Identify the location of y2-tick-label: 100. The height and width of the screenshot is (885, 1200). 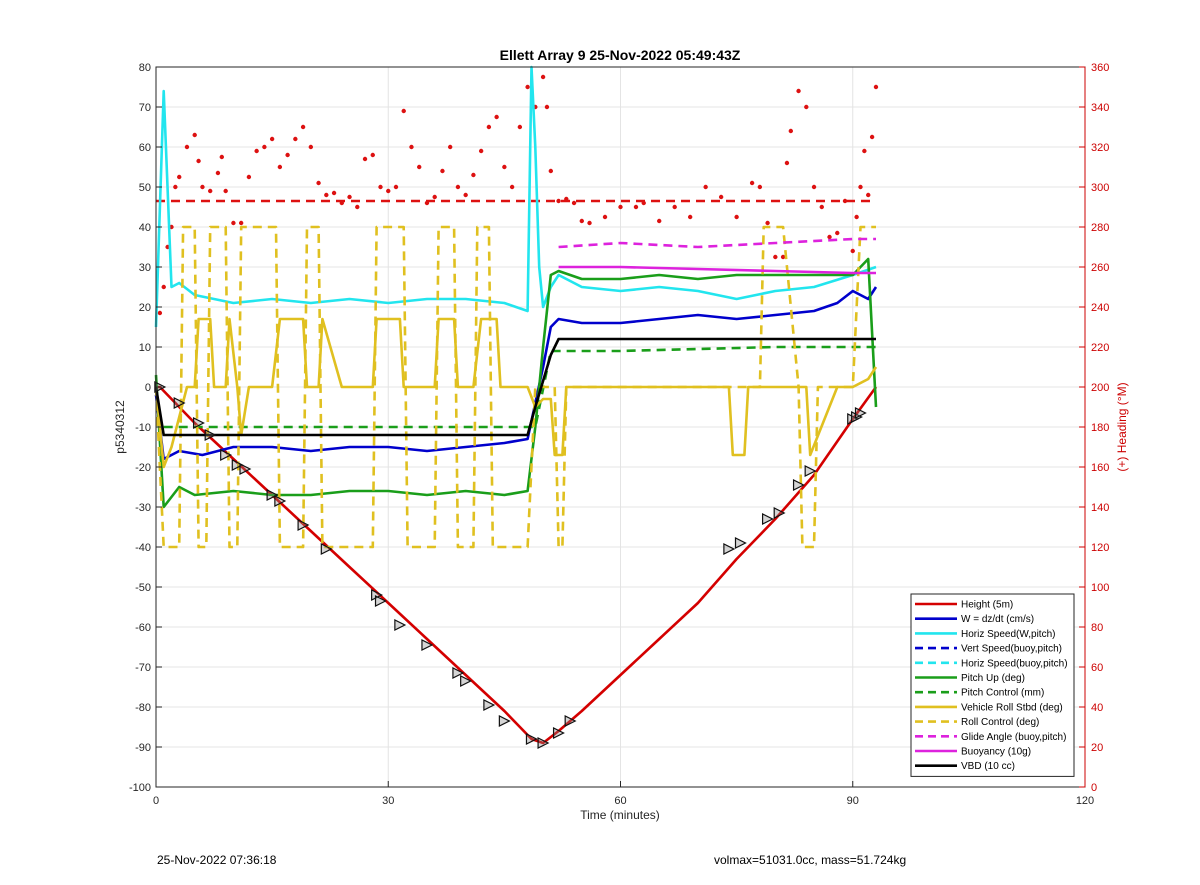
(1100, 588).